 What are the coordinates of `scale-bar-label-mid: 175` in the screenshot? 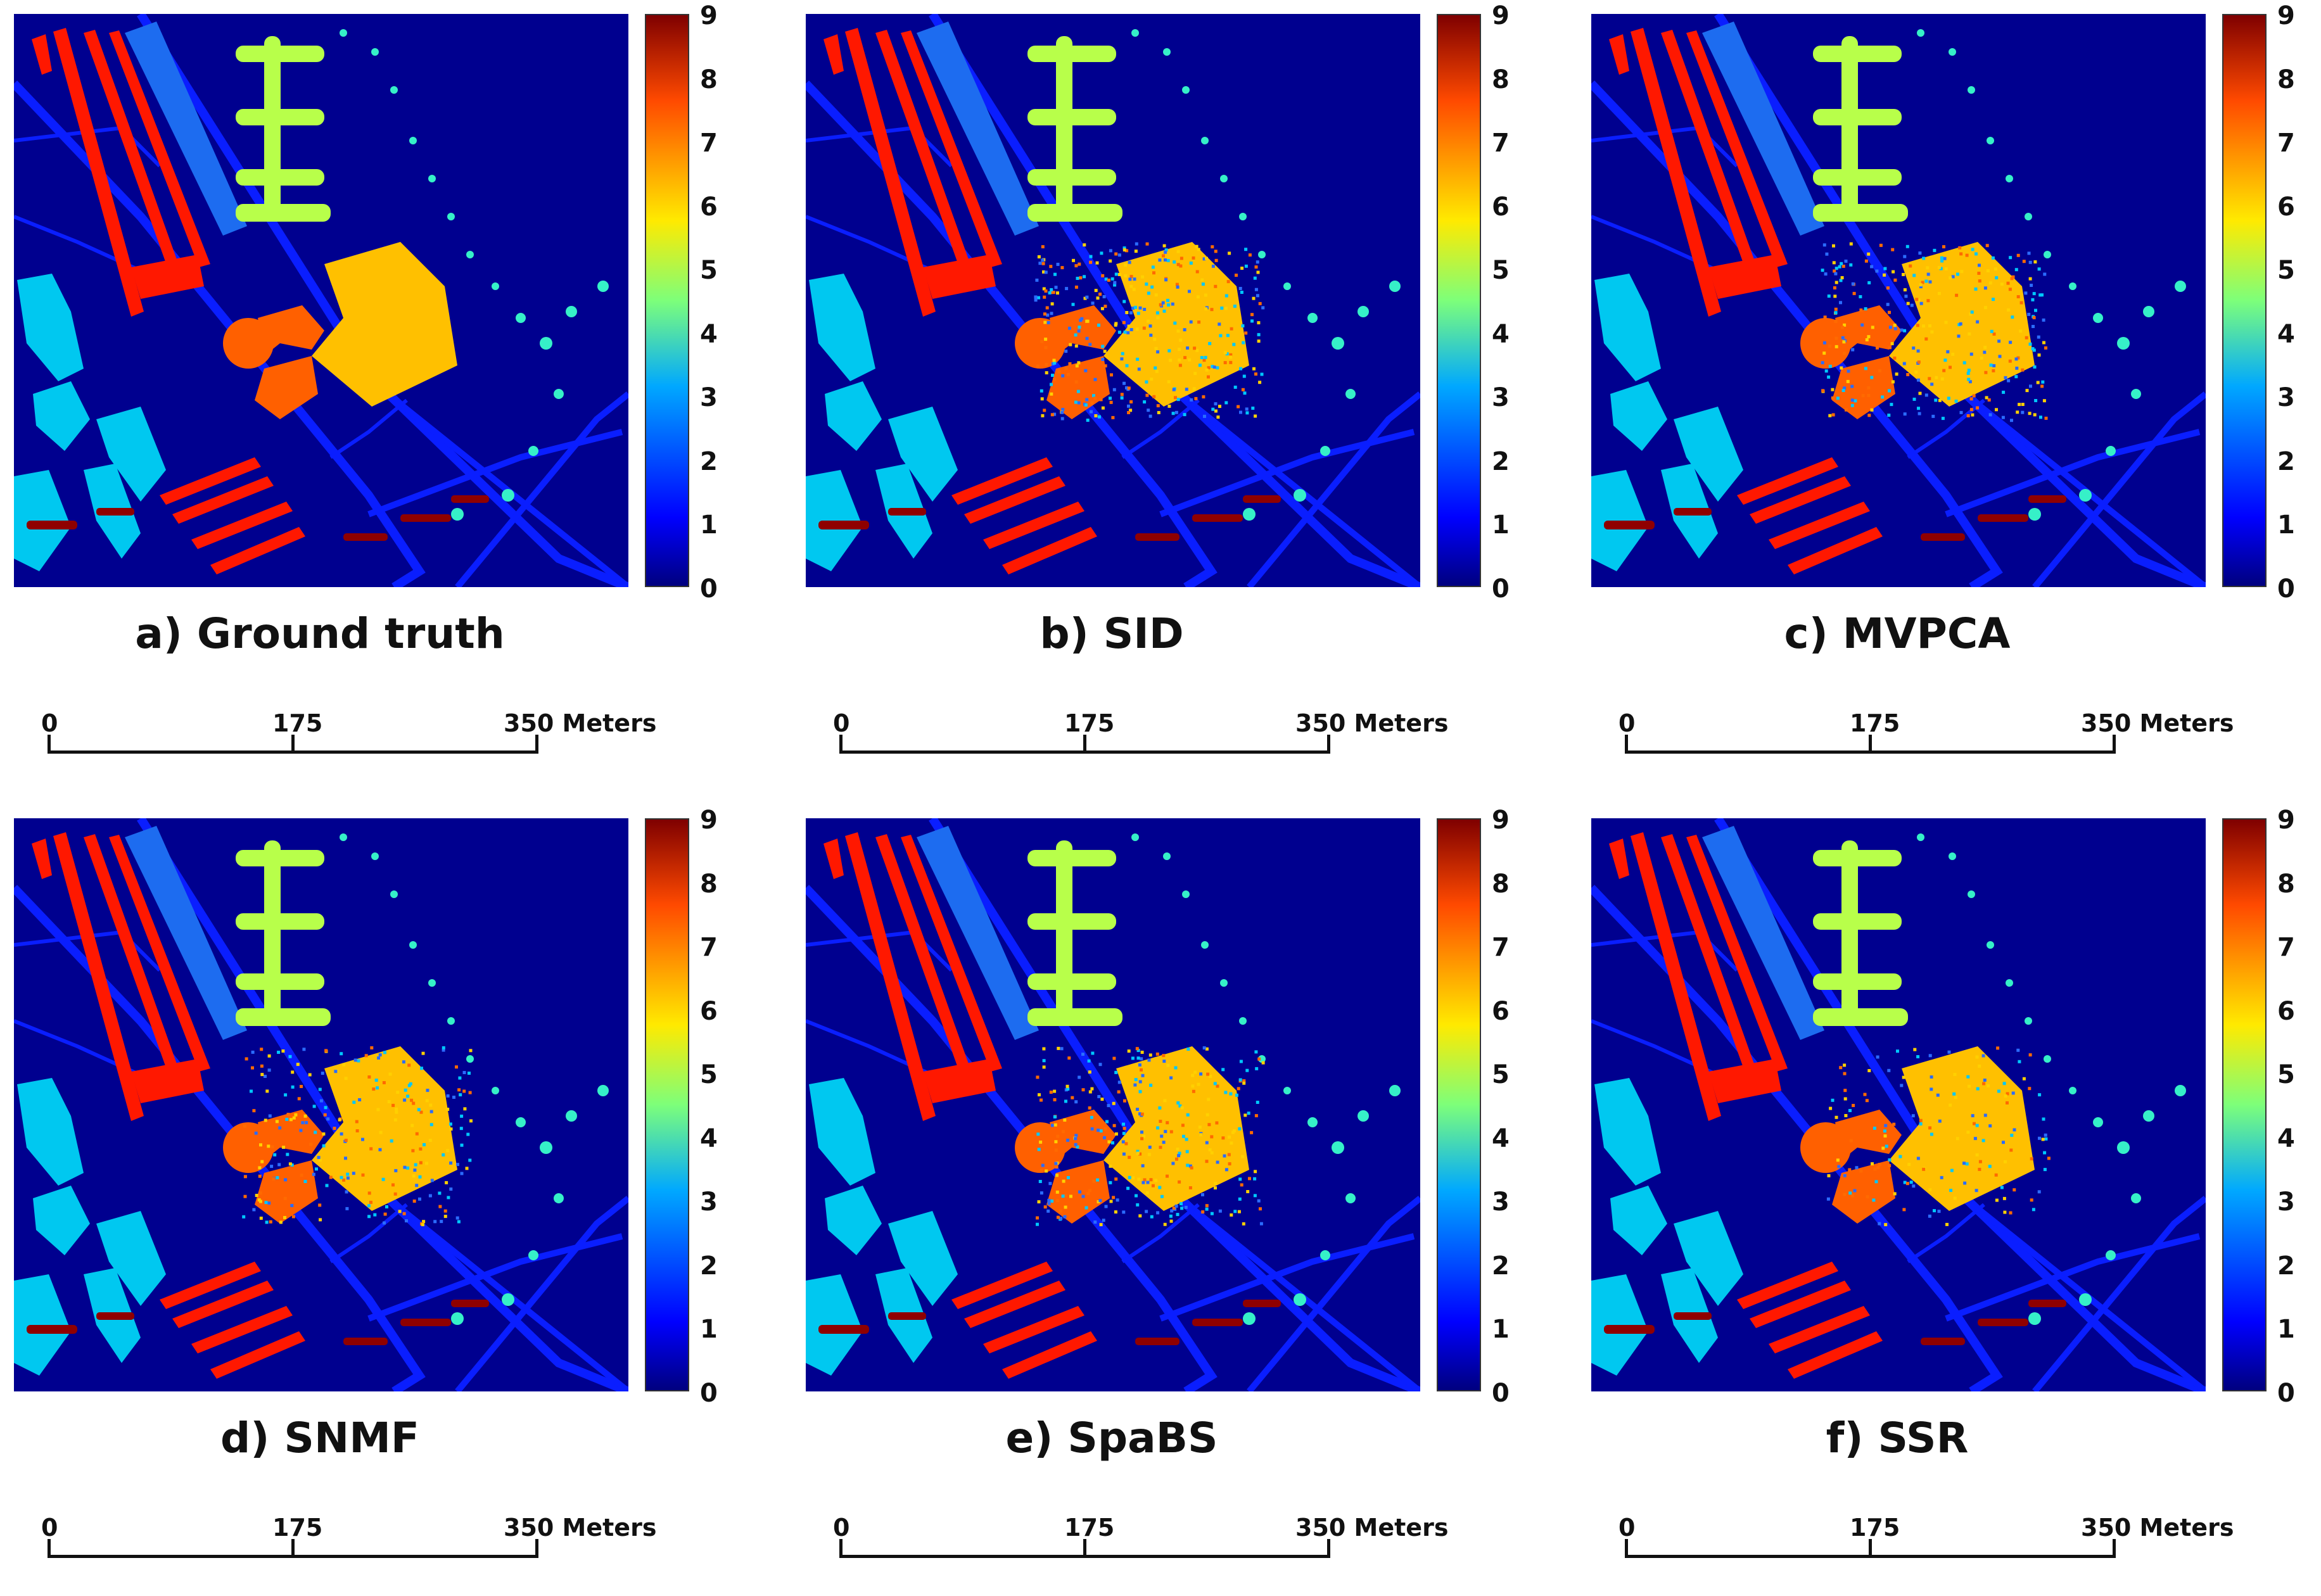 It's located at (1089, 1528).